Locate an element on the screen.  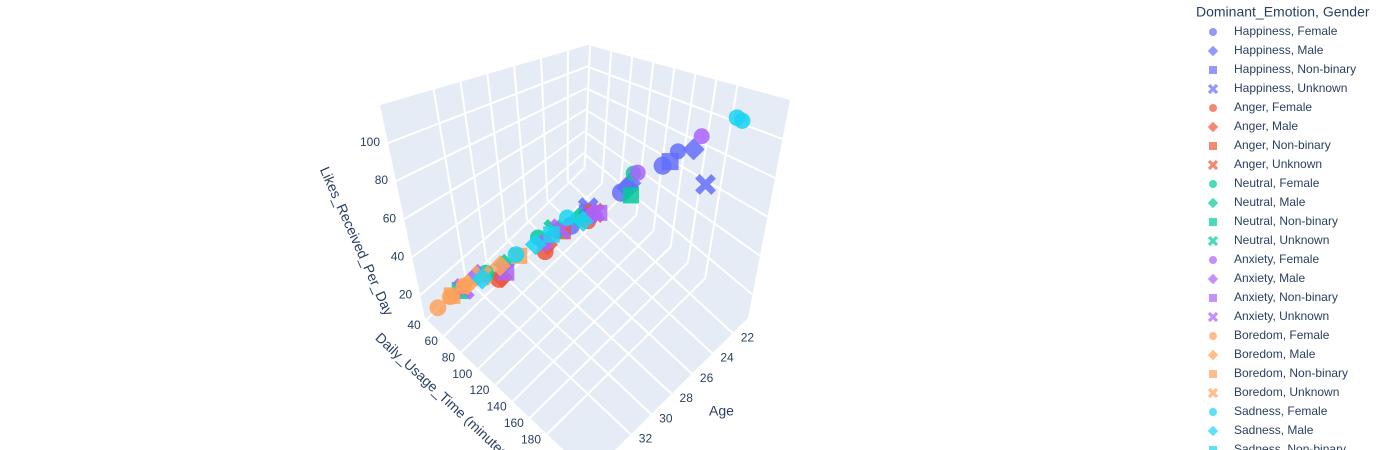
legend-item: Happiness, Male is located at coordinates (1265, 50).